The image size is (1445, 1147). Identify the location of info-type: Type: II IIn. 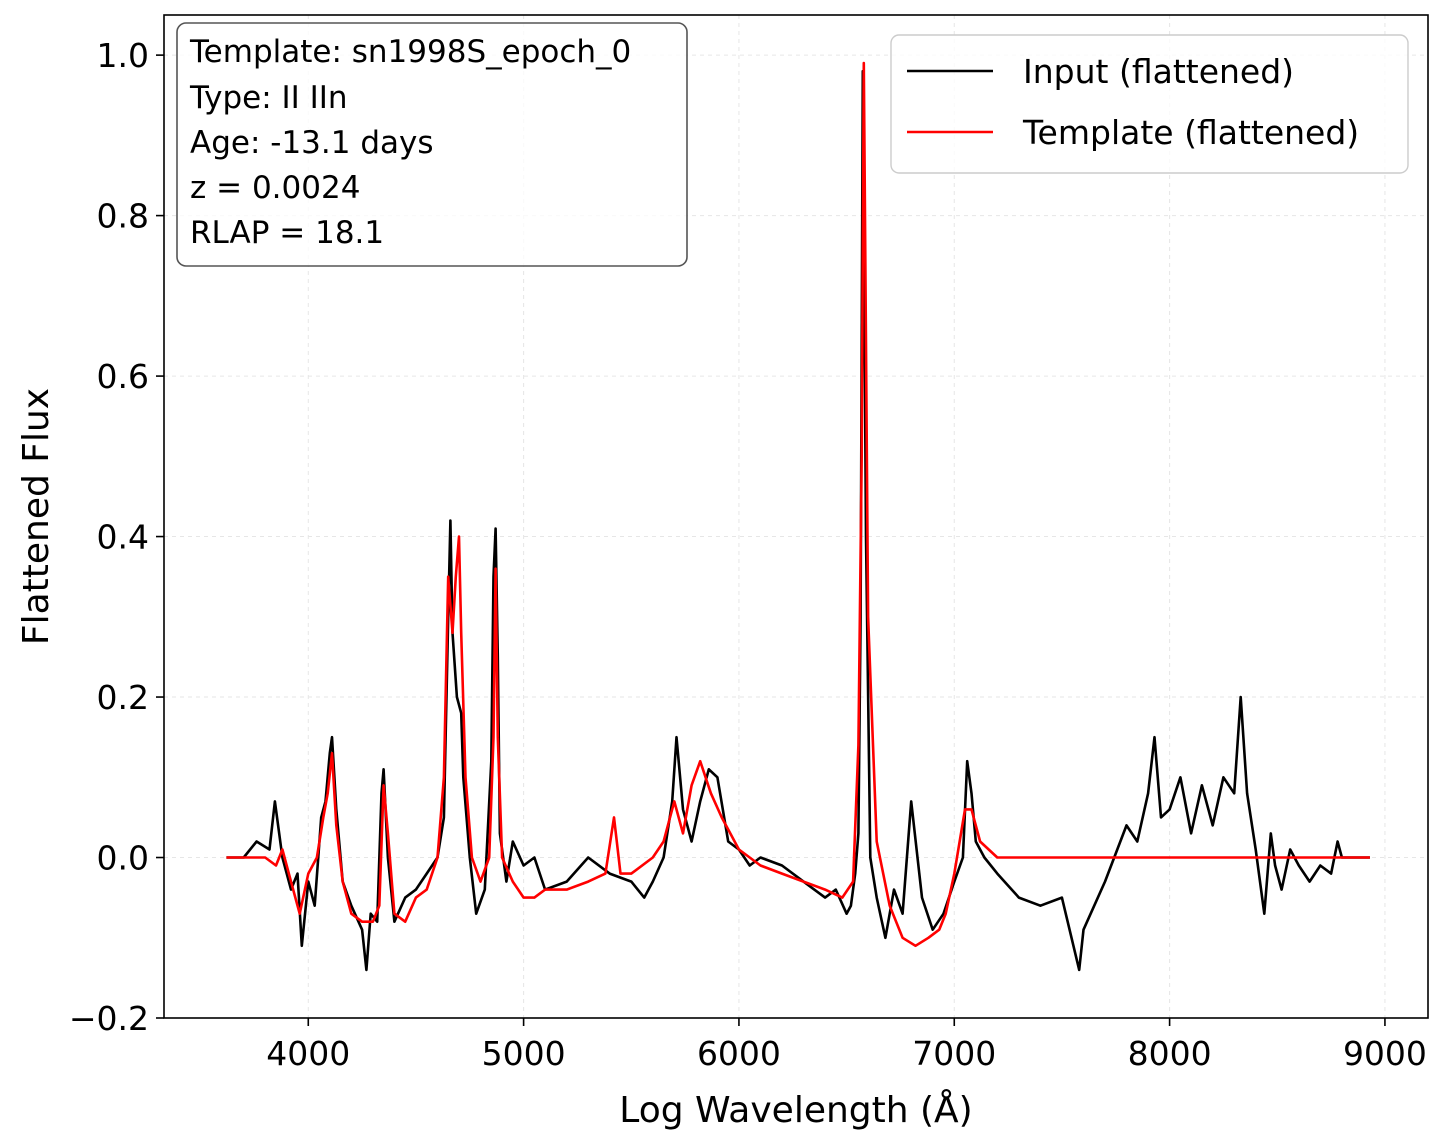
(268, 98).